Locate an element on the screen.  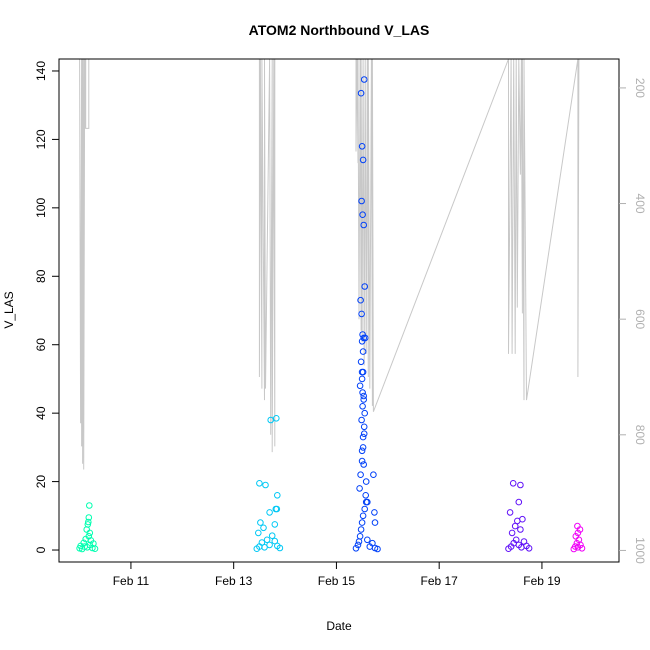
y-tick-label: 60 is located at coordinates (41, 345).